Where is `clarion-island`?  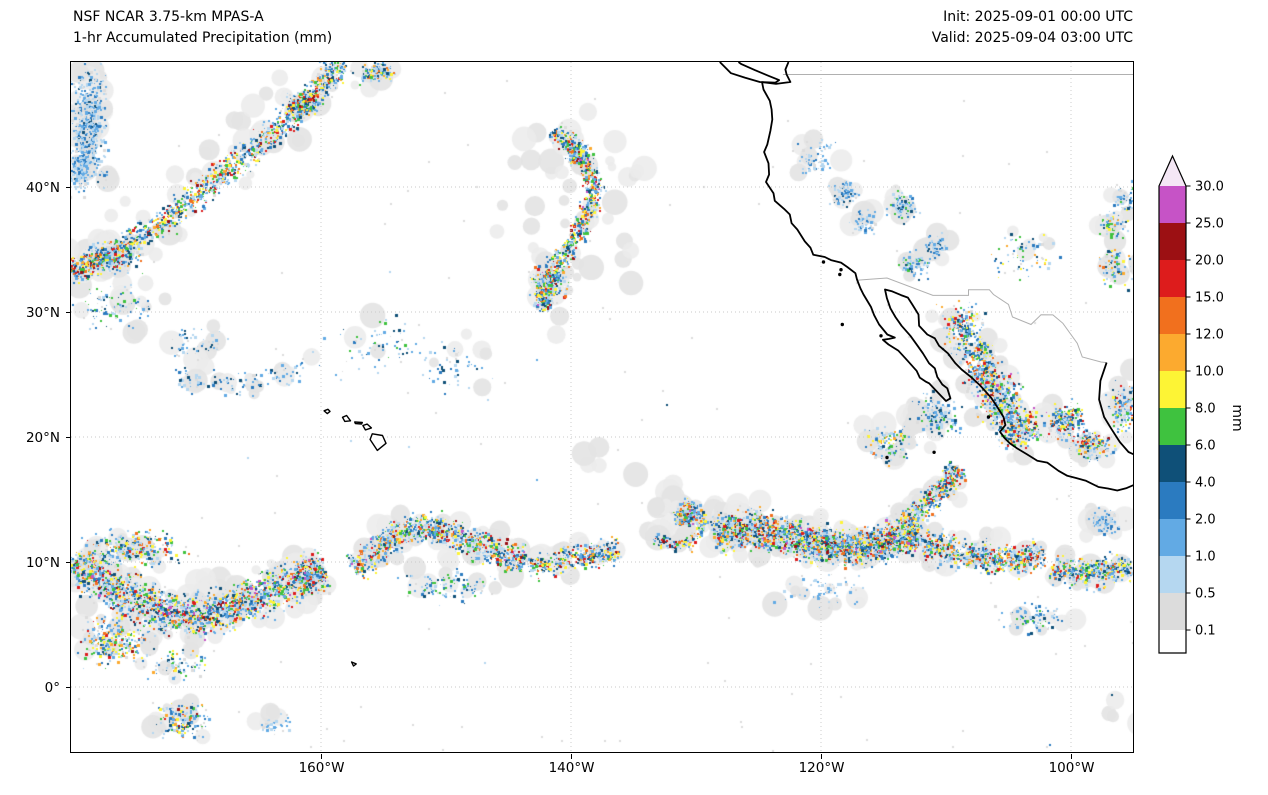
clarion-island is located at coordinates (887, 457).